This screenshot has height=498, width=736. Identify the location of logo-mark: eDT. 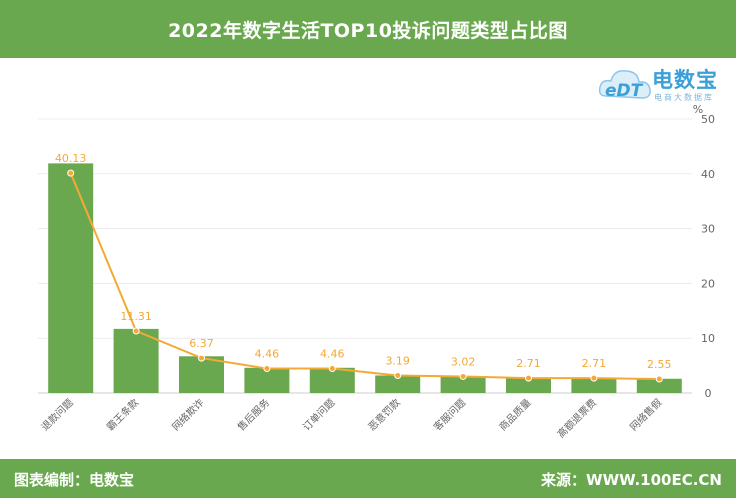
(624, 91).